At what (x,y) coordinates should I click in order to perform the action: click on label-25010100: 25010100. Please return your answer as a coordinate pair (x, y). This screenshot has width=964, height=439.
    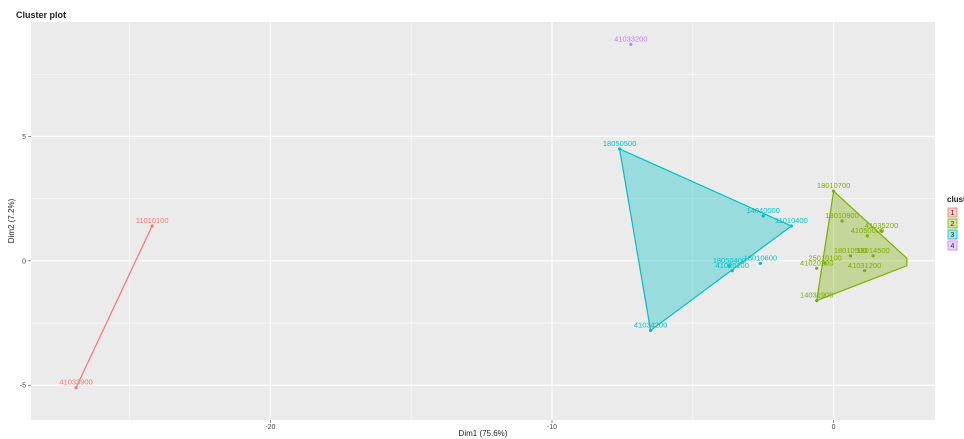
    Looking at the image, I should click on (824, 257).